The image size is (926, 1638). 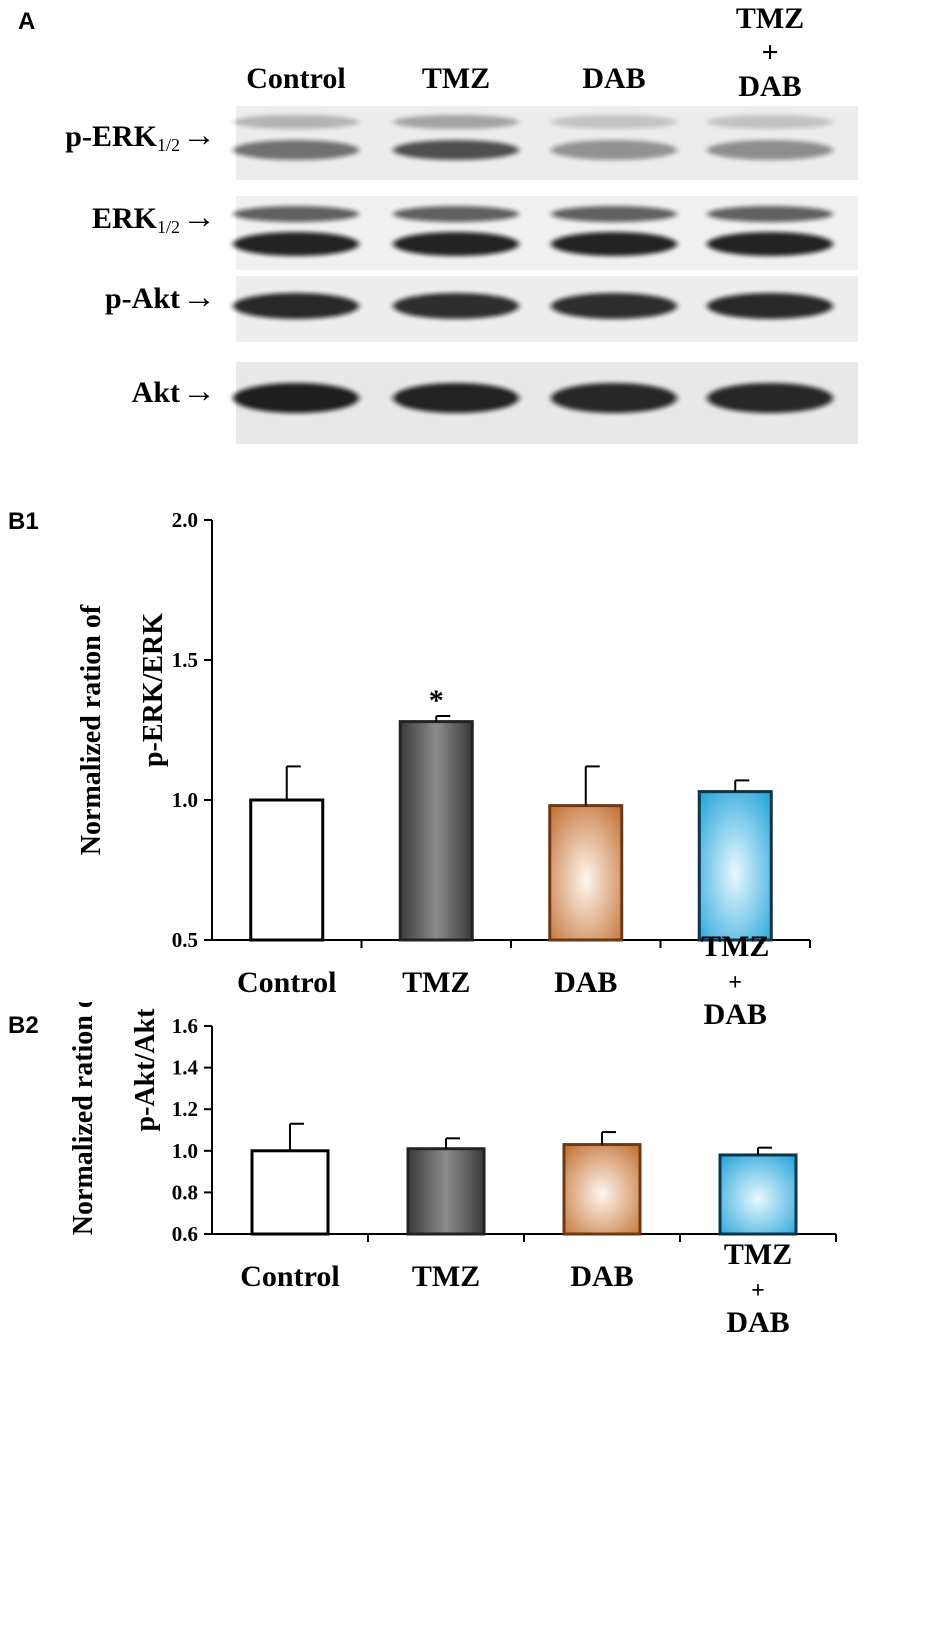 What do you see at coordinates (27, 21) in the screenshot?
I see `panel-label-a: A` at bounding box center [27, 21].